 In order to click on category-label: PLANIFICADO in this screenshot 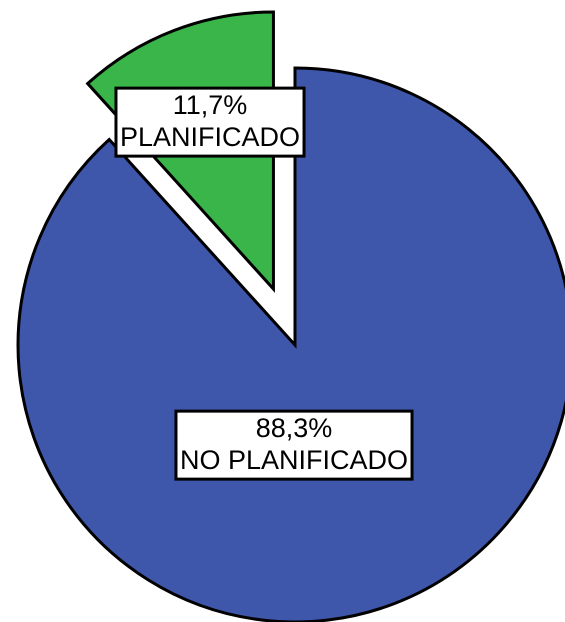, I will do `click(210, 137)`.